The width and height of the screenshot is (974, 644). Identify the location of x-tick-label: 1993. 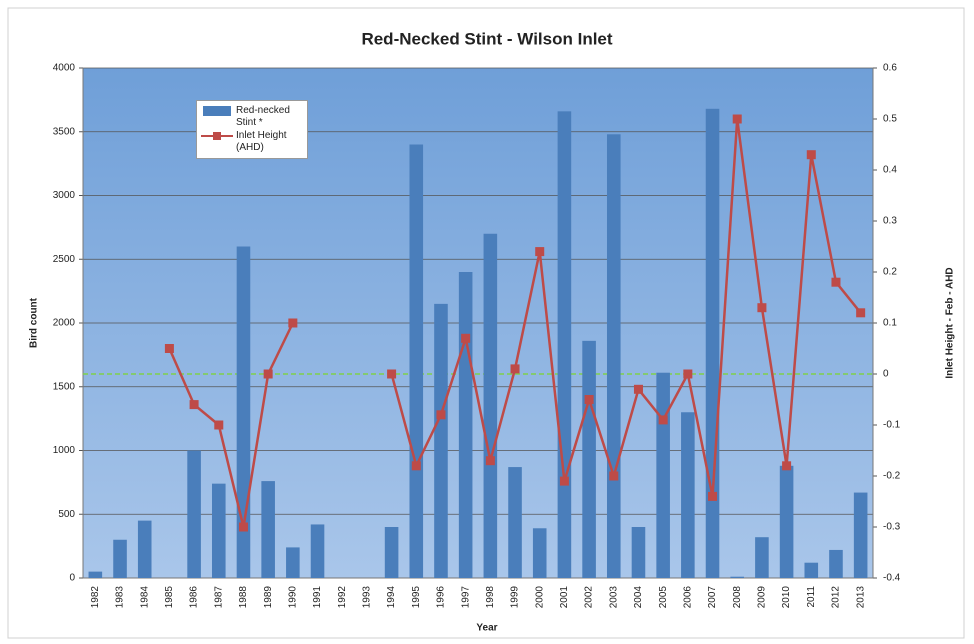
(367, 597).